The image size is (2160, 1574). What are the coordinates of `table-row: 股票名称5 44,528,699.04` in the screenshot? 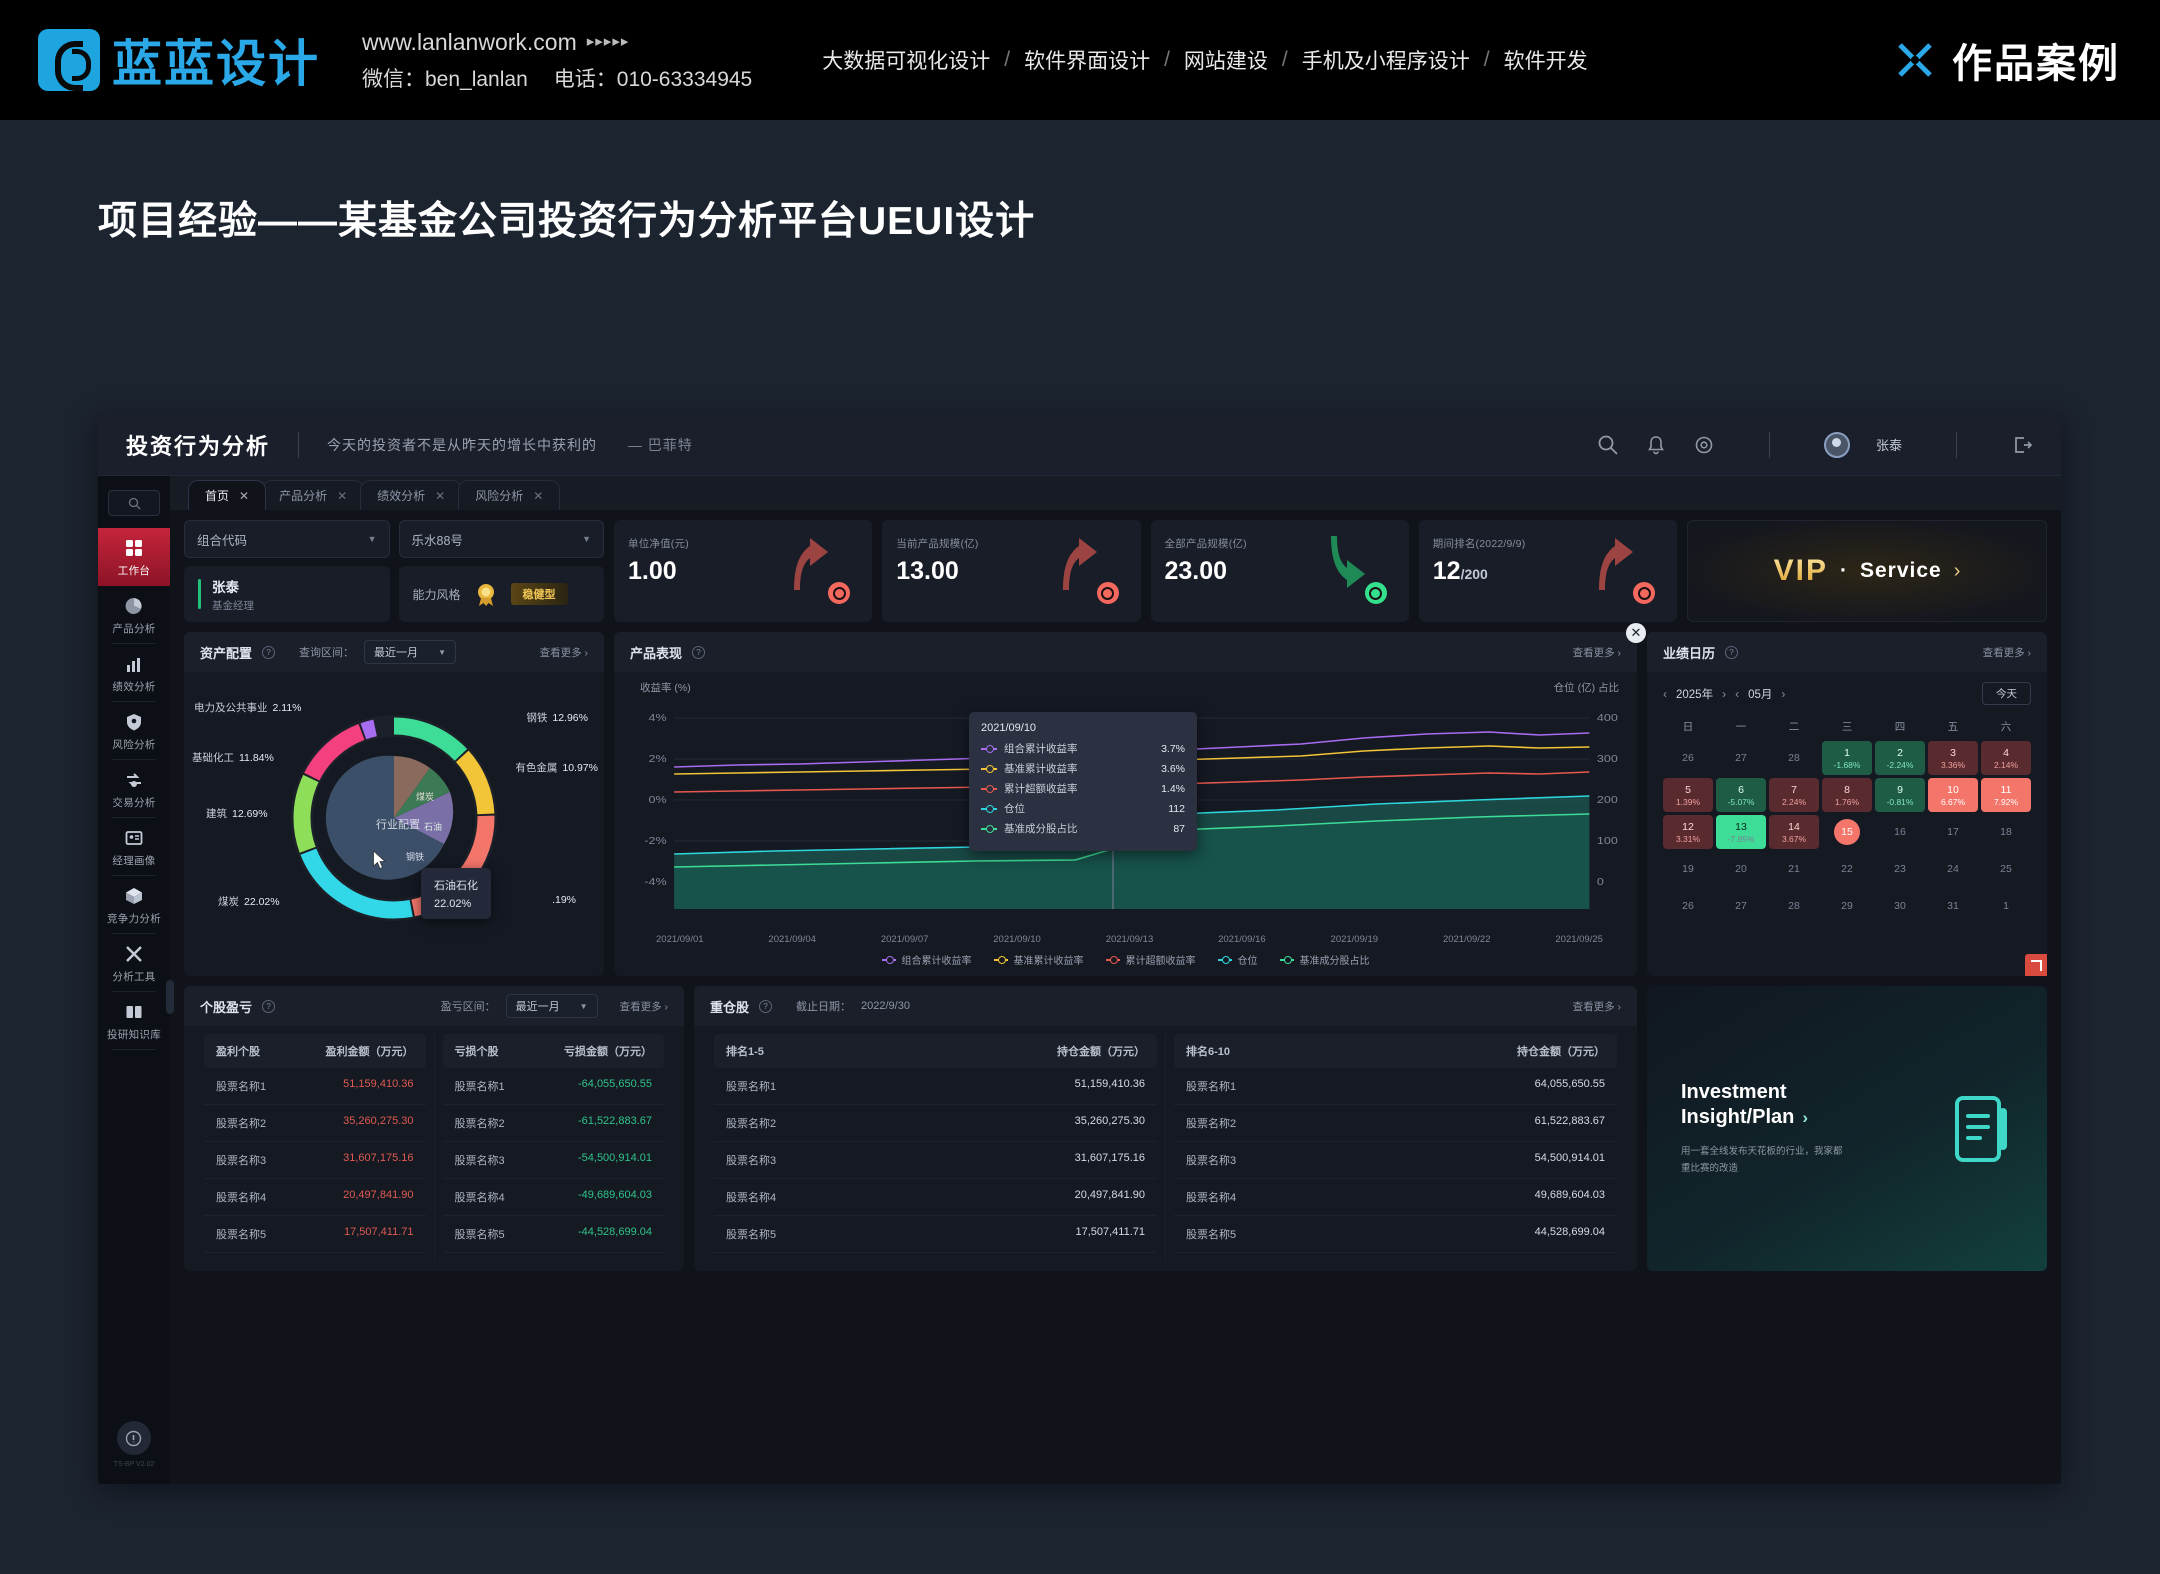 It's located at (1395, 1234).